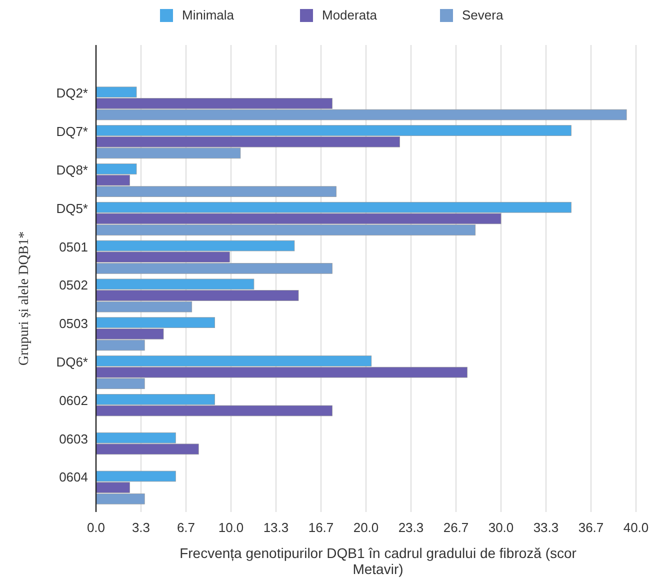 The height and width of the screenshot is (583, 652). What do you see at coordinates (231, 527) in the screenshot?
I see `x-tick-label: 10.0` at bounding box center [231, 527].